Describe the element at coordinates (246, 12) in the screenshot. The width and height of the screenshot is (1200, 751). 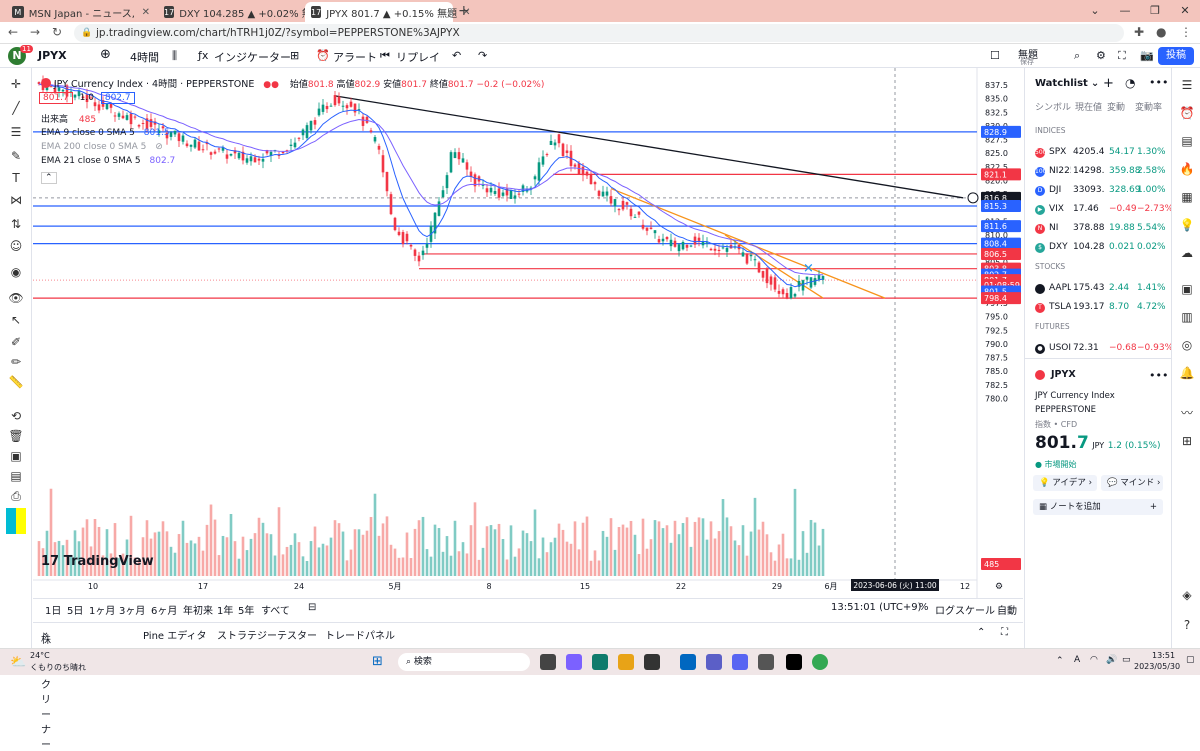
I see `browser-tab-dxy: 17 DXY 104.285 ▲ +0.02% 無題 ✕` at that location.